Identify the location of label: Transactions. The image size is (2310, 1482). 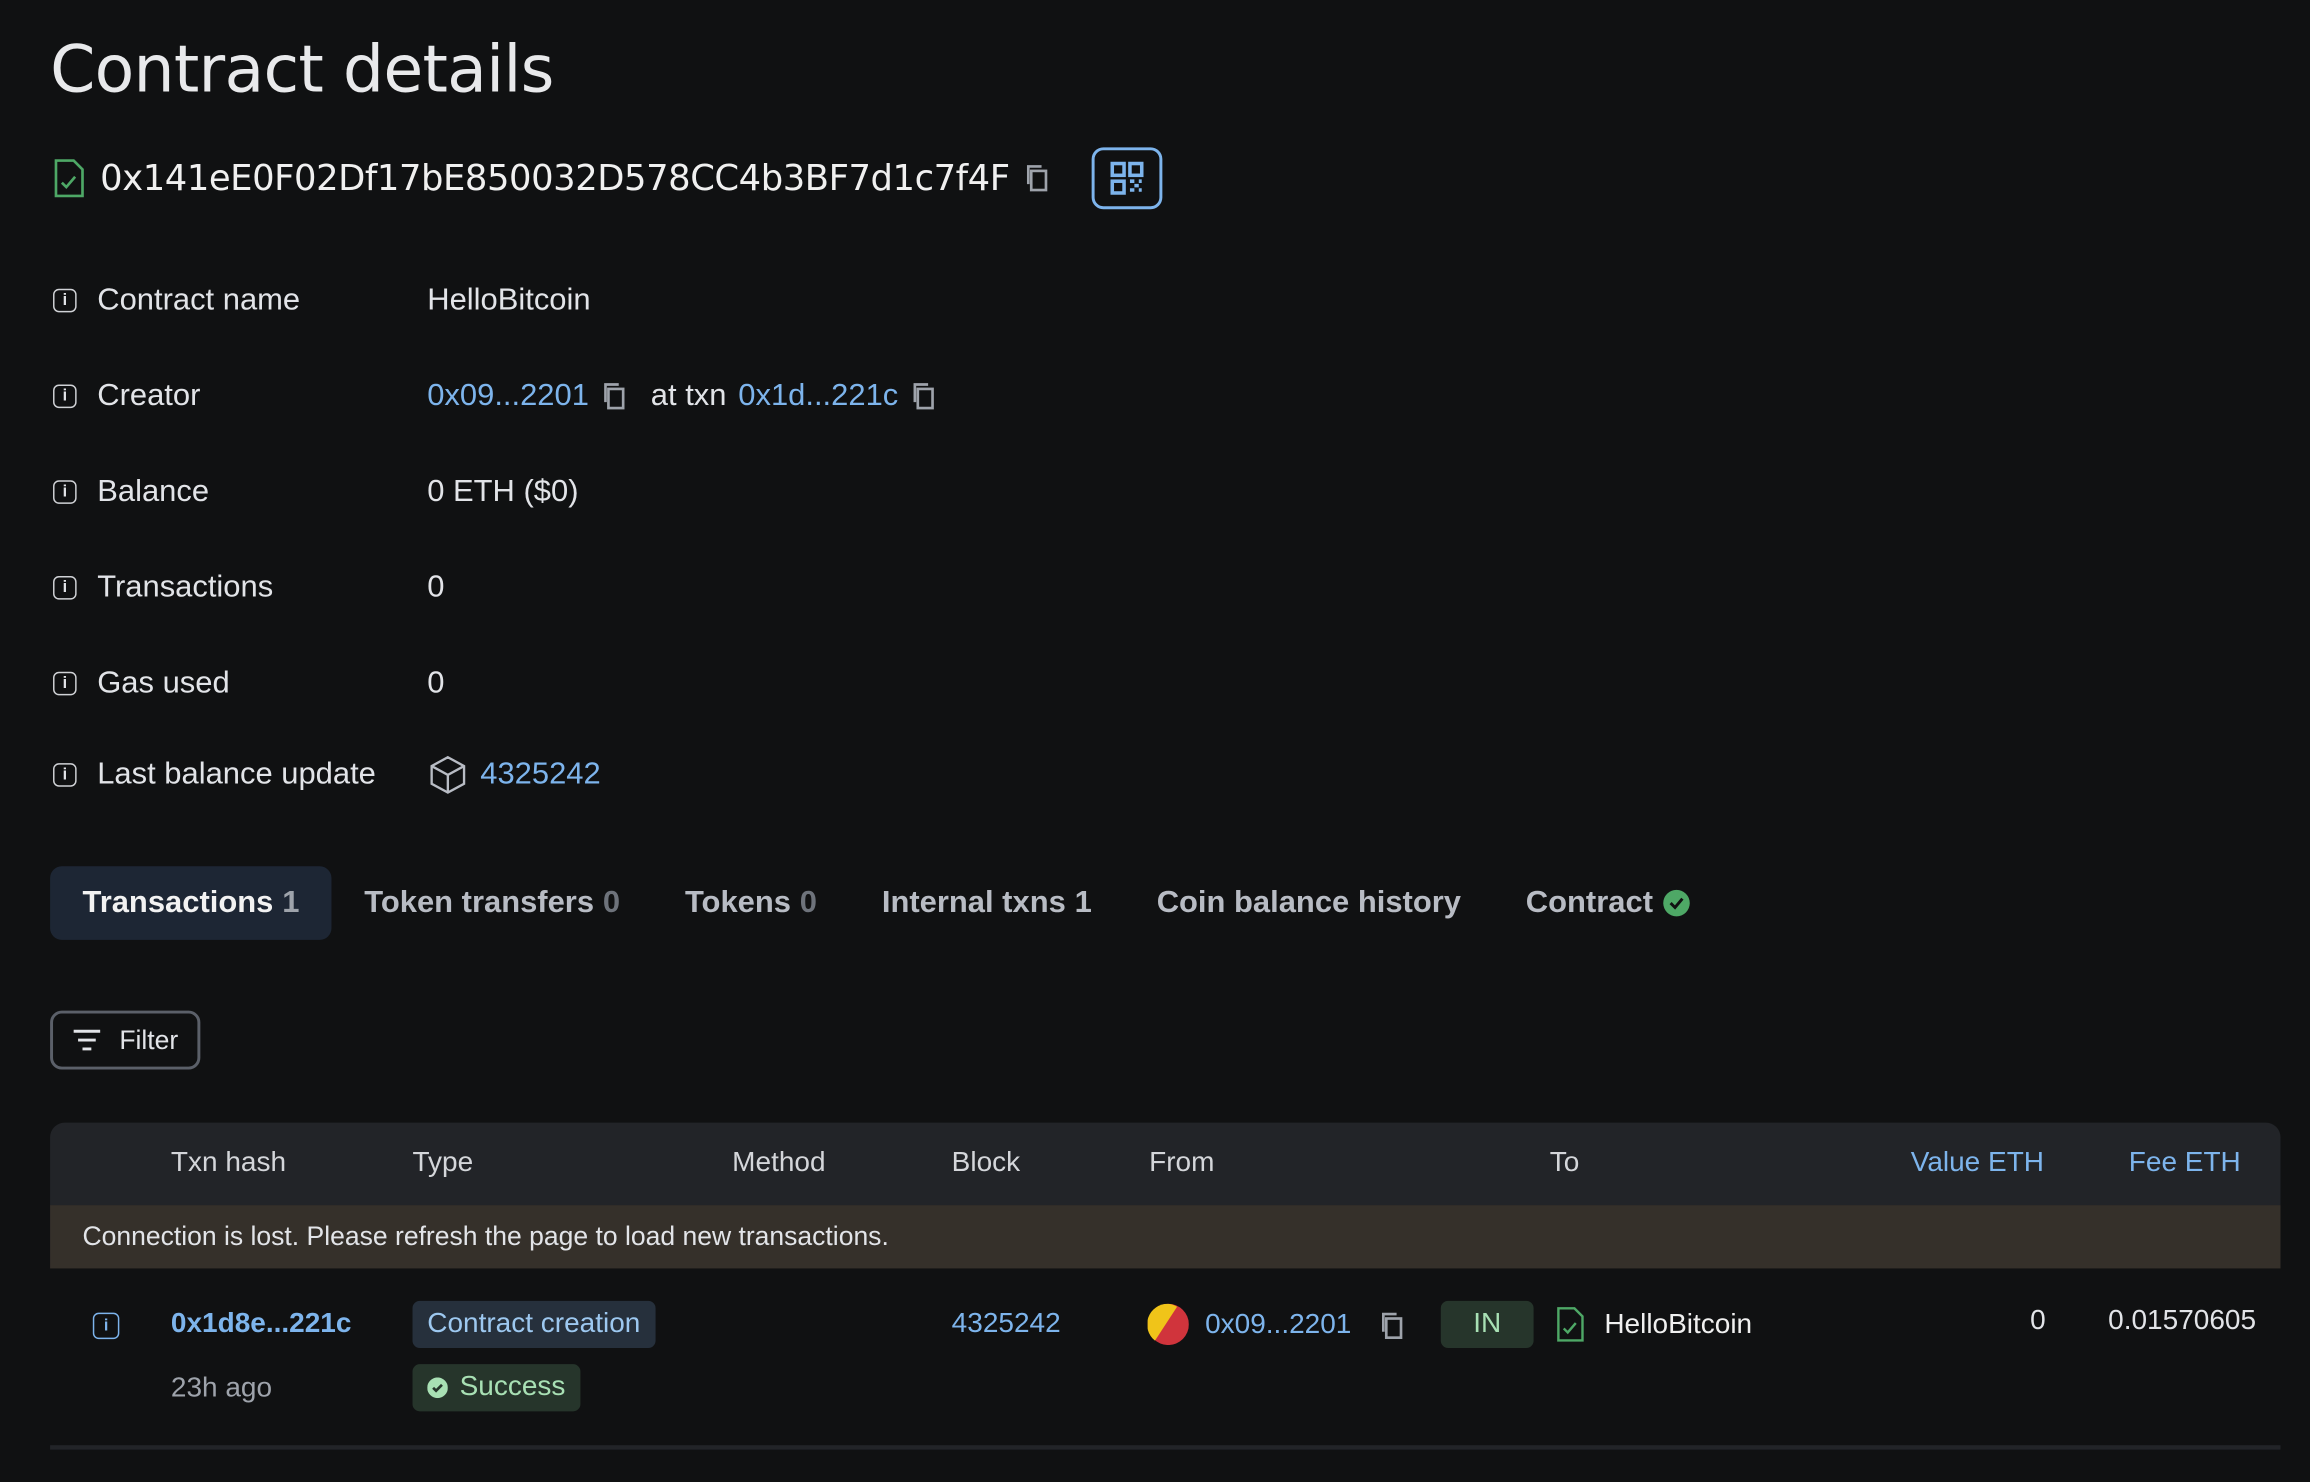
(185, 587).